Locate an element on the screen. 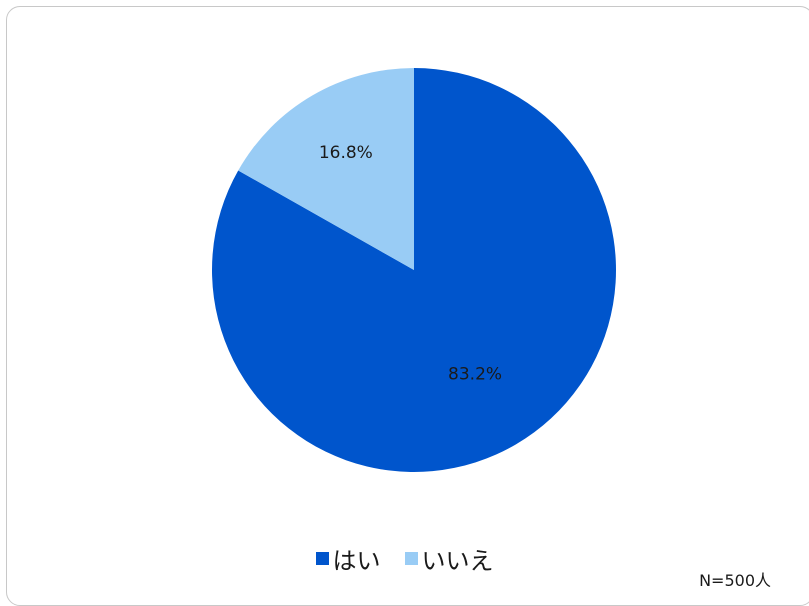 The height and width of the screenshot is (606, 809). legend-swatch-yes is located at coordinates (322, 558).